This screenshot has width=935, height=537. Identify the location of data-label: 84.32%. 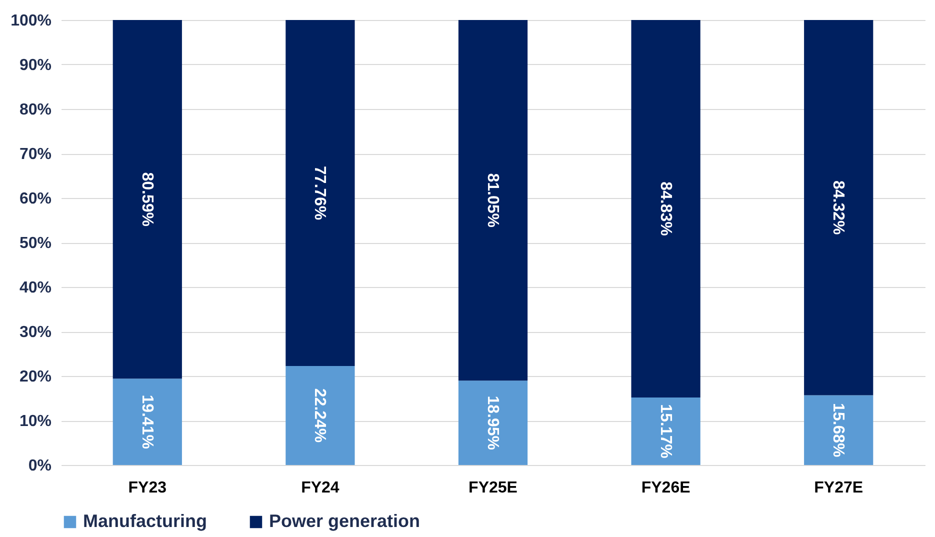
(838, 207).